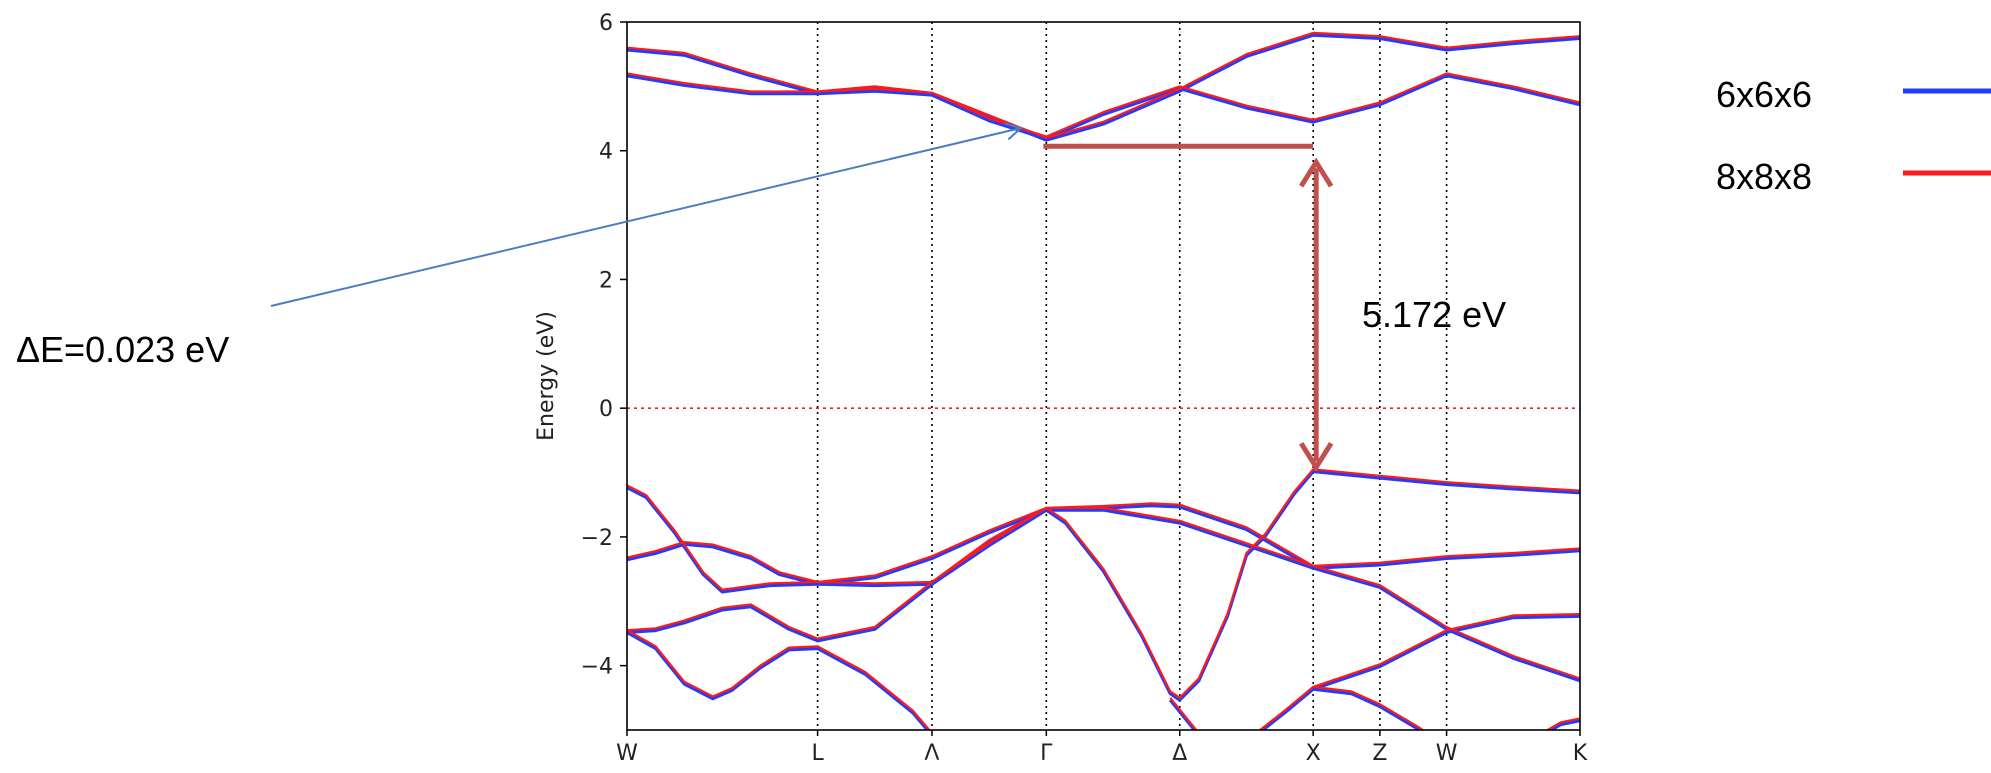 This screenshot has width=1991, height=773. I want to click on y-tick-label: 2, so click(606, 280).